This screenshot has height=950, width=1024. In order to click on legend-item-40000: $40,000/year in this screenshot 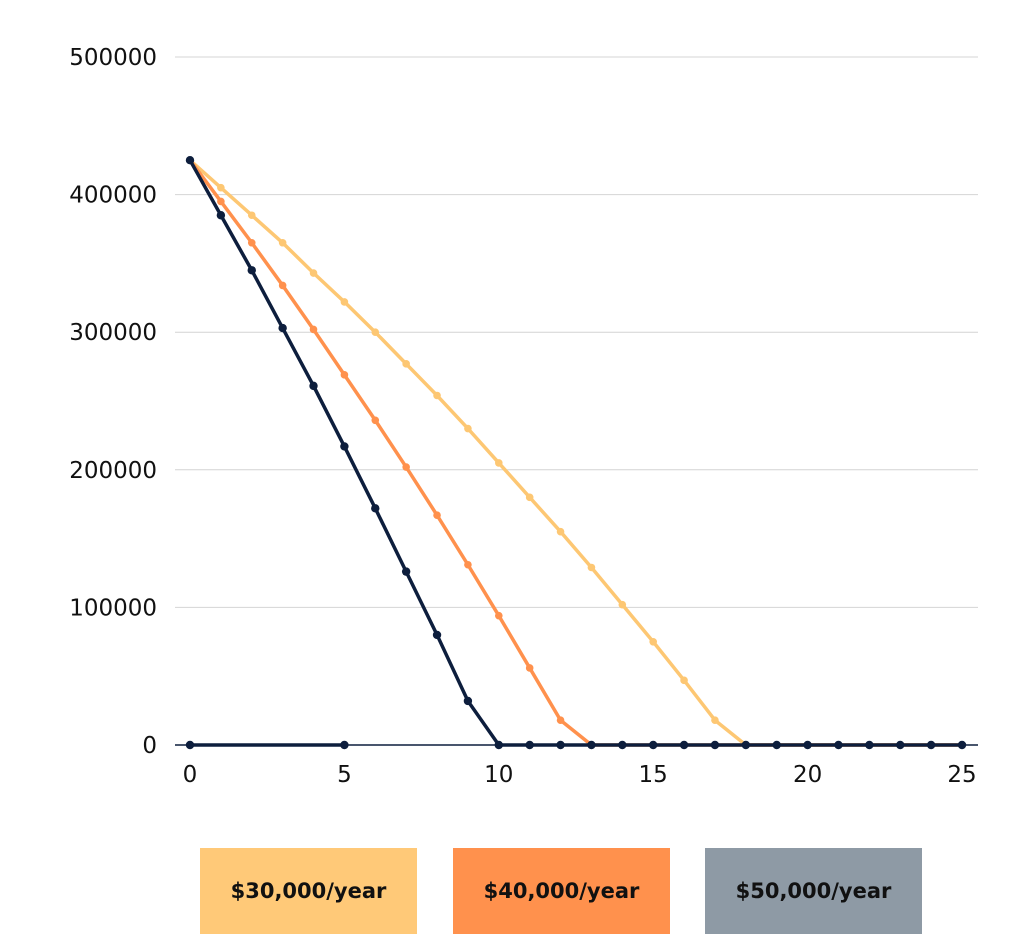, I will do `click(561, 891)`.